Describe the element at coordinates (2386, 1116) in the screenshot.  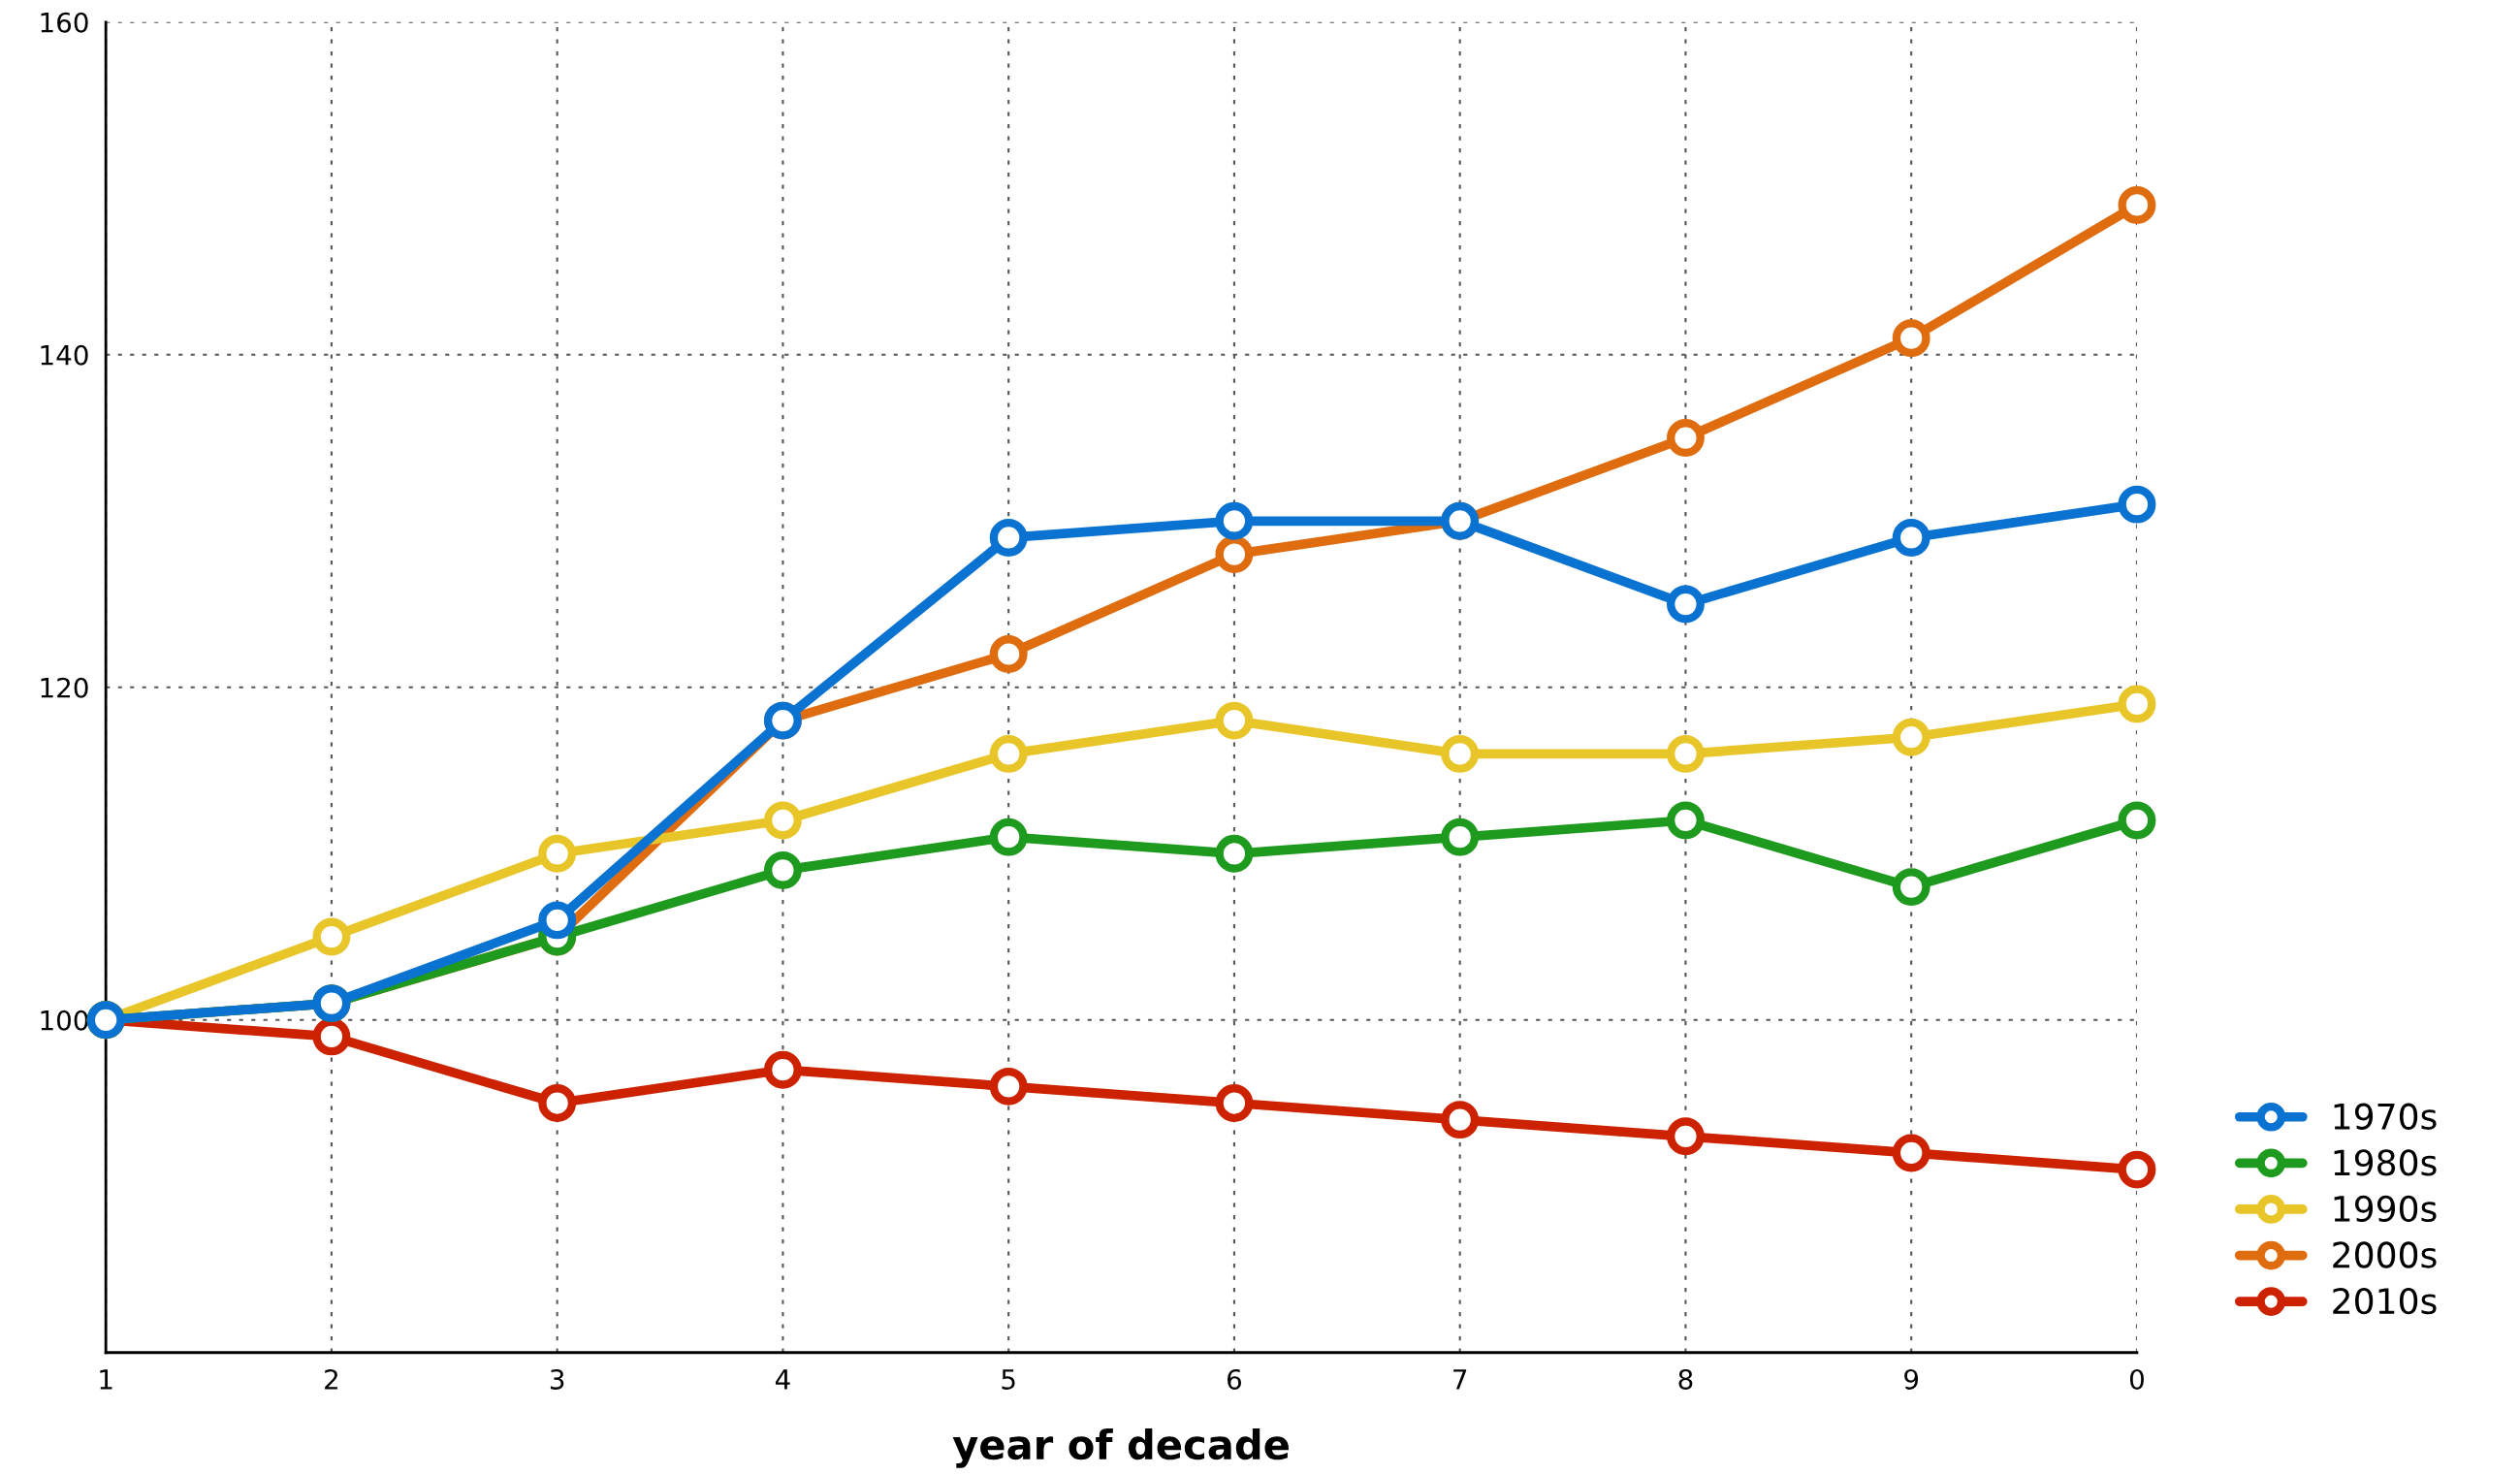
I see `legend-label: 1970s` at that location.